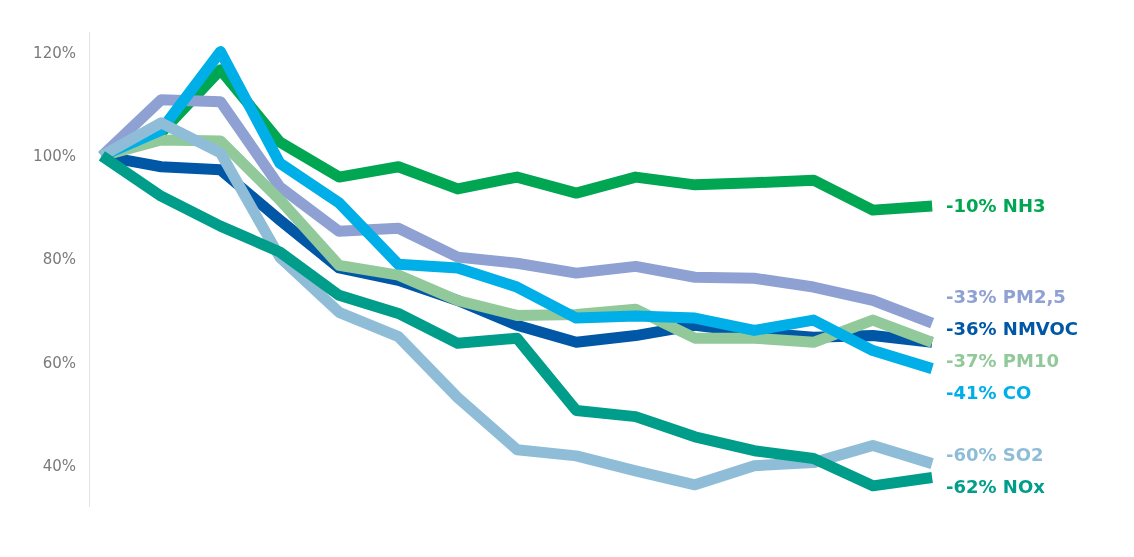 The image size is (1134, 557). What do you see at coordinates (989, 392) in the screenshot?
I see `series-label: -41% CO` at bounding box center [989, 392].